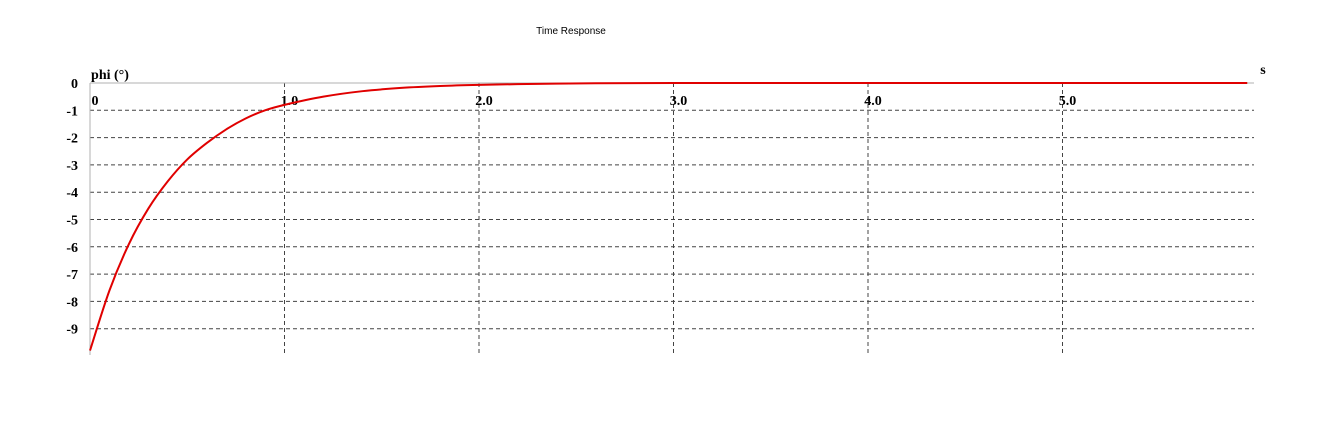 This screenshot has height=441, width=1343. Describe the element at coordinates (873, 101) in the screenshot. I see `x-tick-label: 4.0` at that location.